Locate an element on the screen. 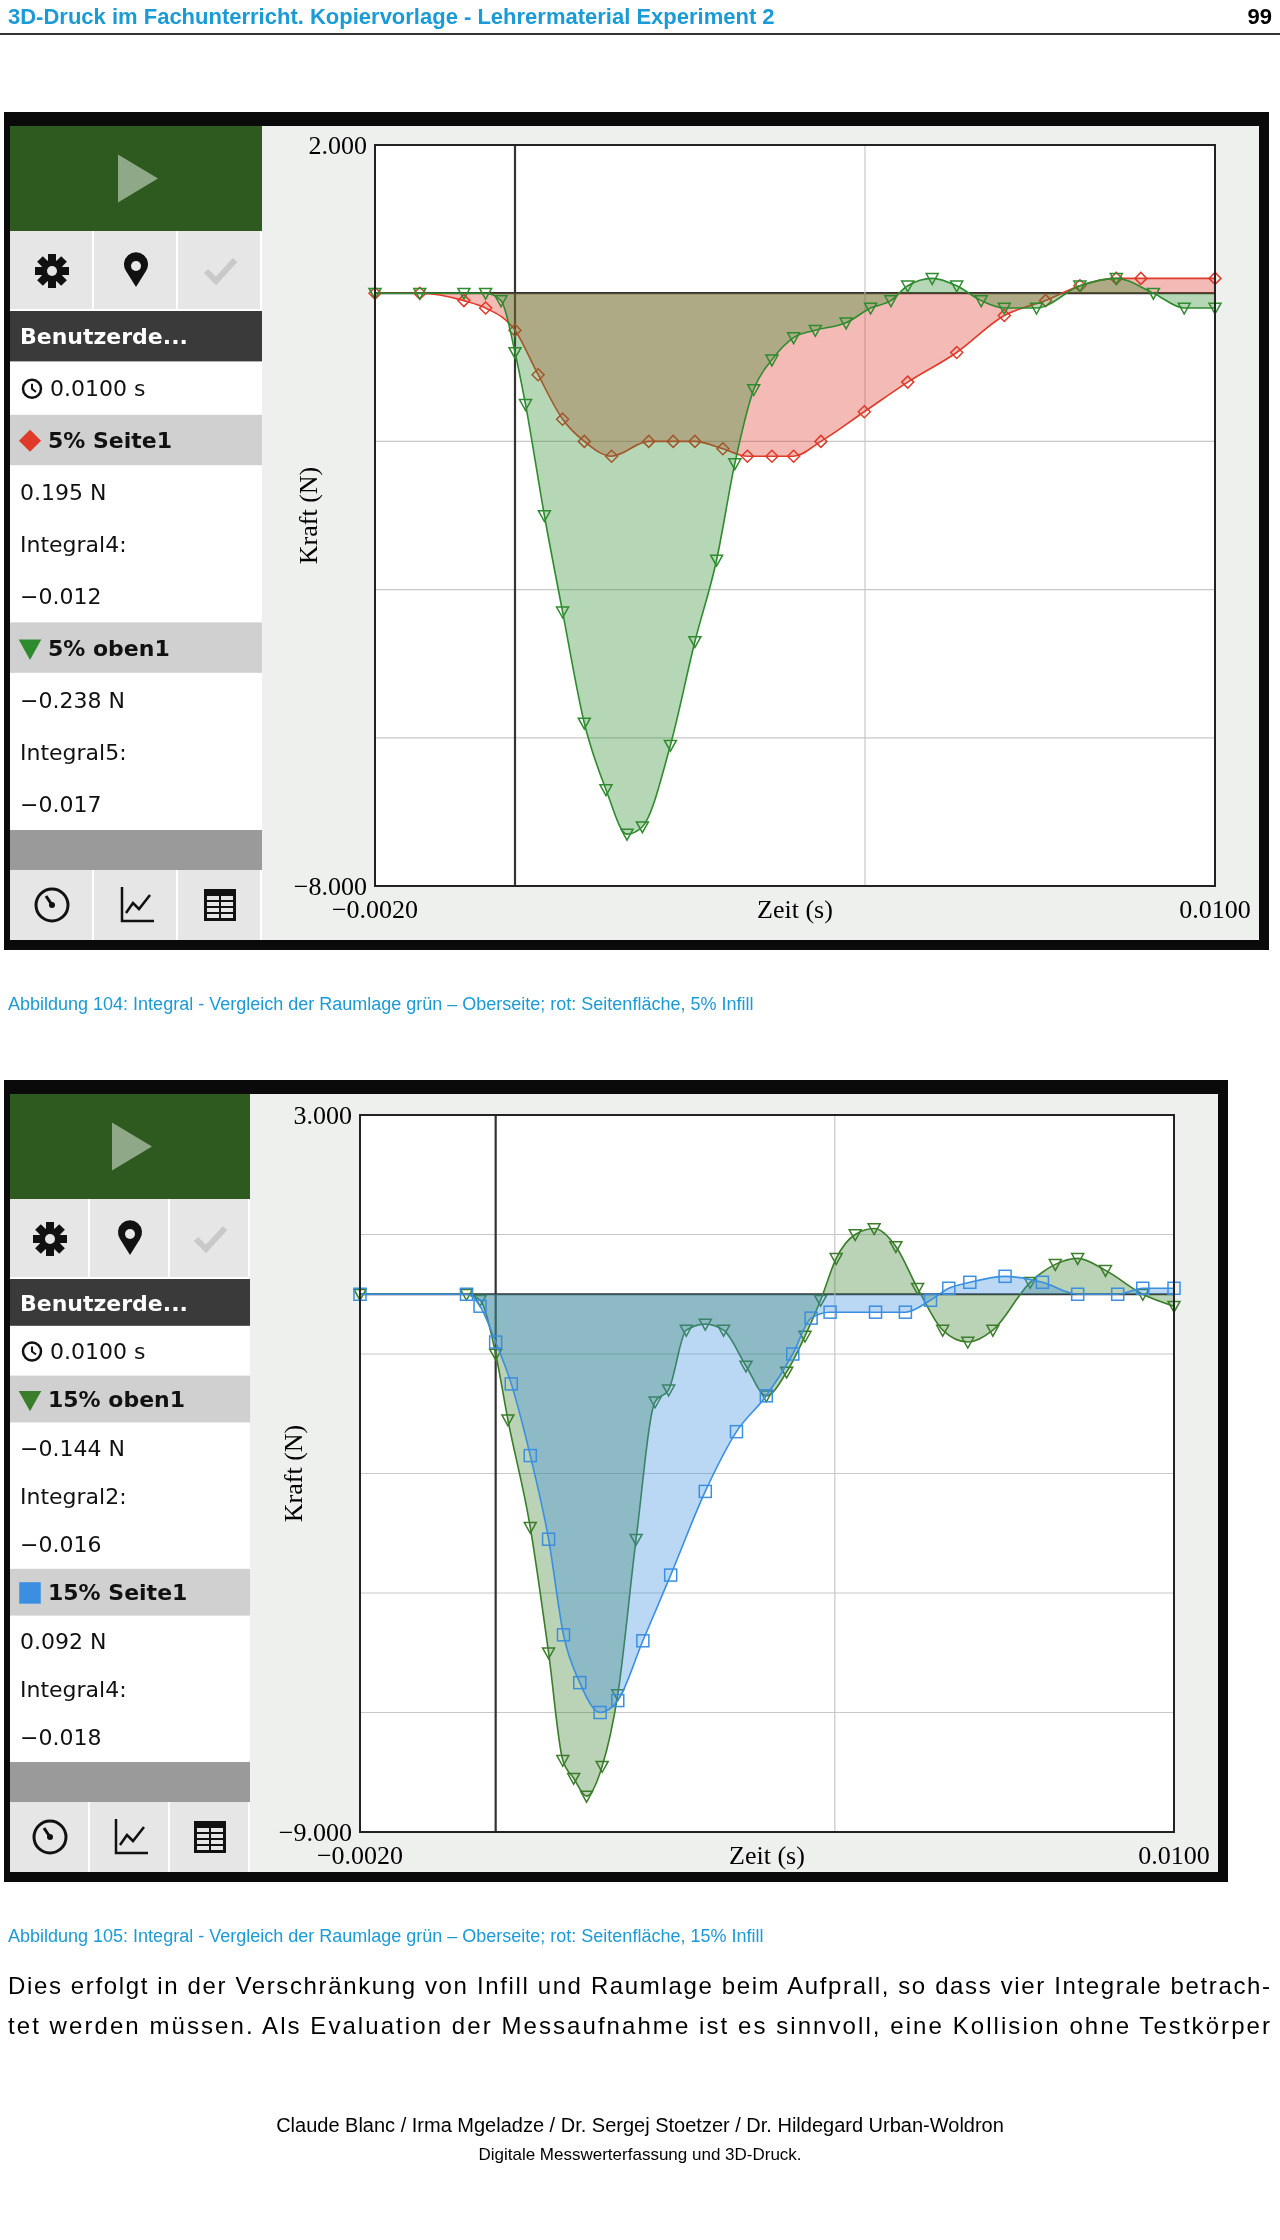 Image resolution: width=1280 pixels, height=2240 pixels. text: Claude Blanc / Irma Mgeladze / Dr. Sergej Stoetzer / Dr. Hildegard Urban-Woldron is located at coordinates (640, 2125).